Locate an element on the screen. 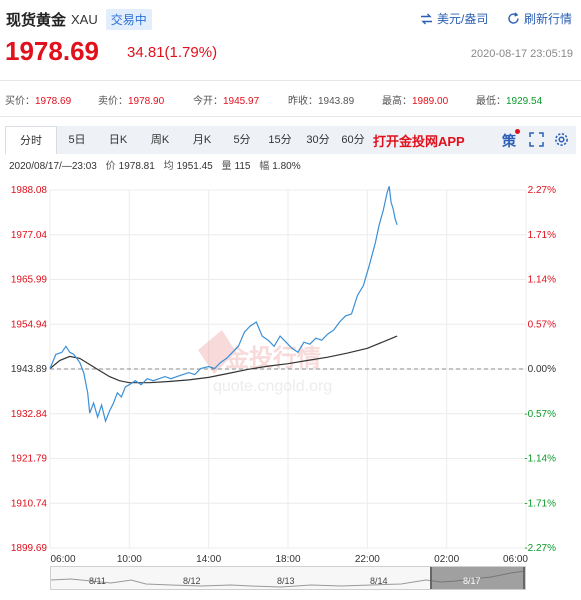  watermark-brand: 金投行情 is located at coordinates (272, 358).